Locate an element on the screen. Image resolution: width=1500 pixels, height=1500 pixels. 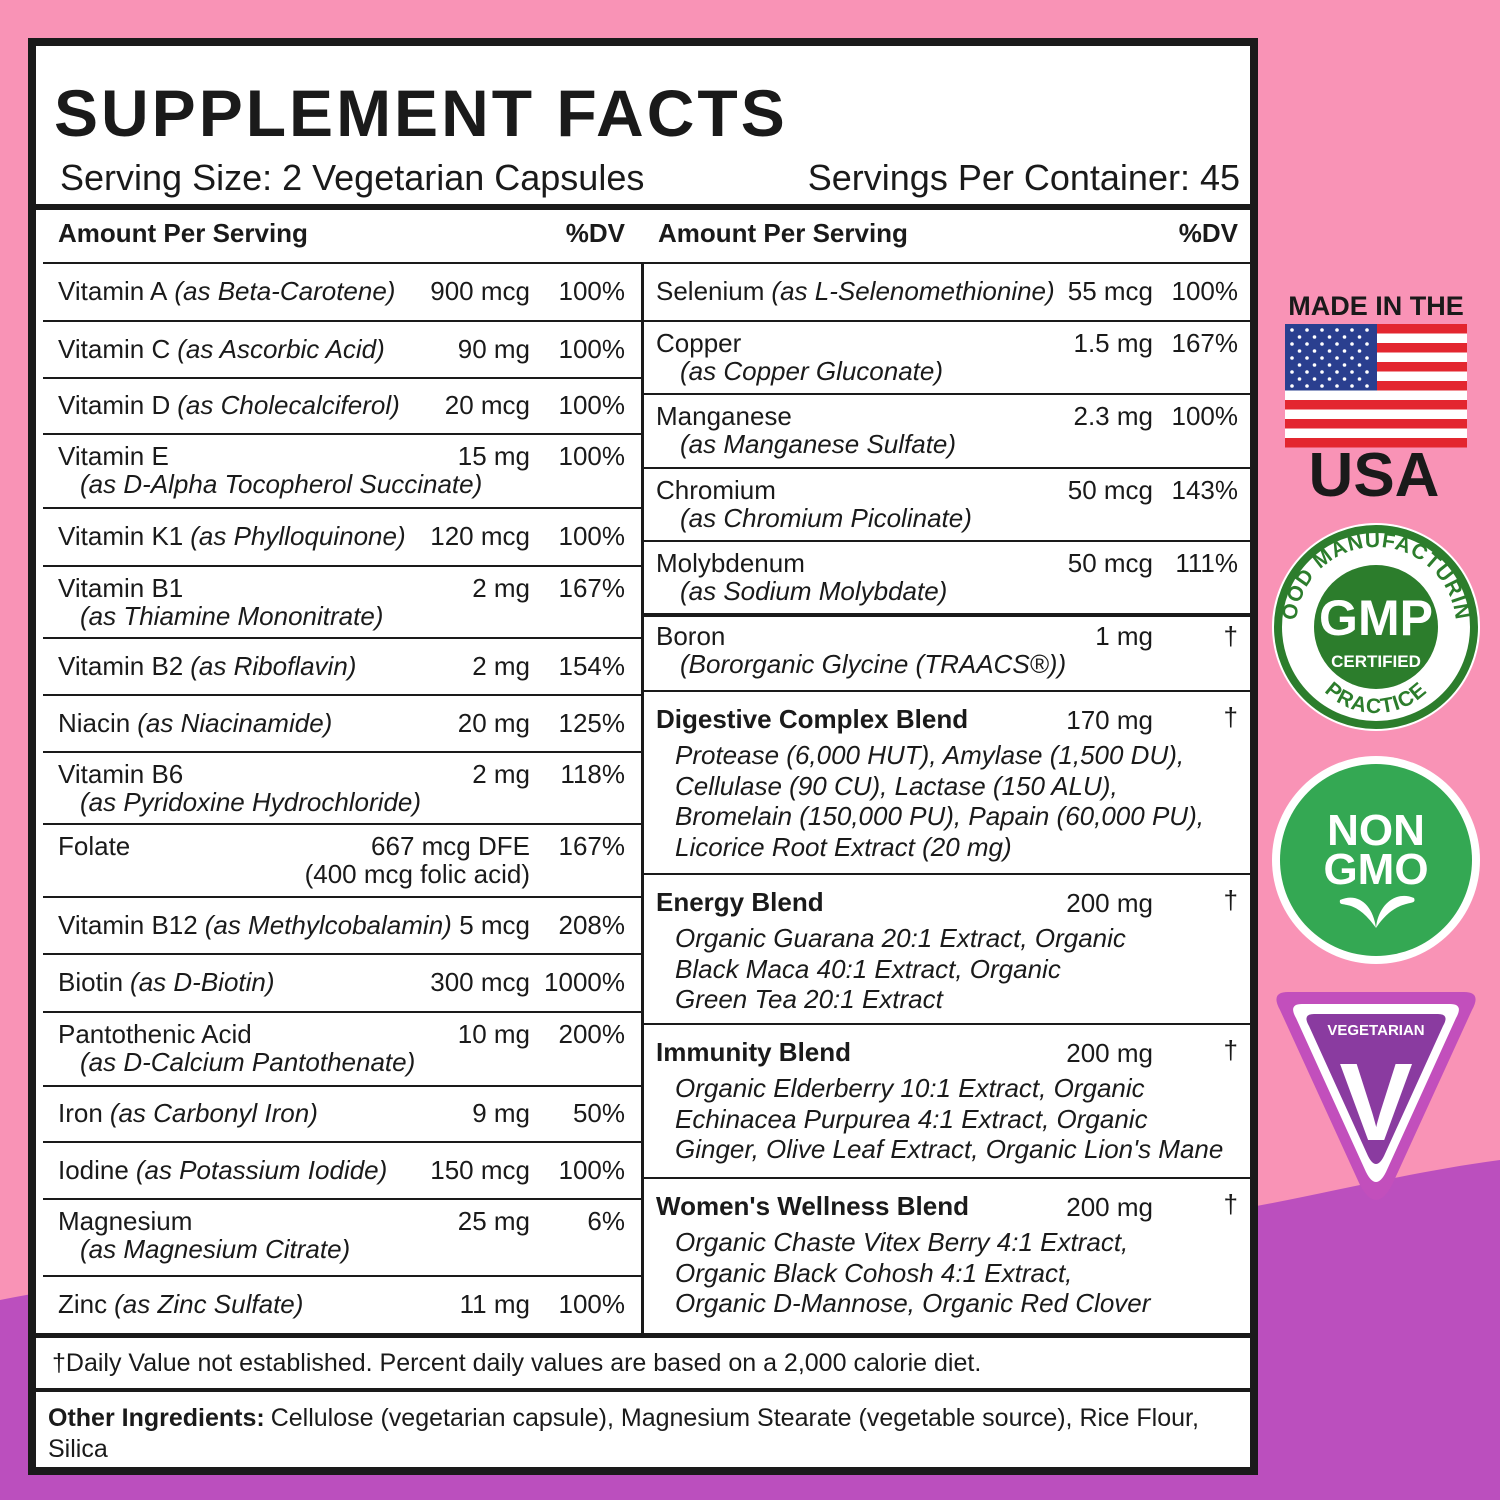
nutrient-source: (as Chromium Picolinate) is located at coordinates (826, 518).